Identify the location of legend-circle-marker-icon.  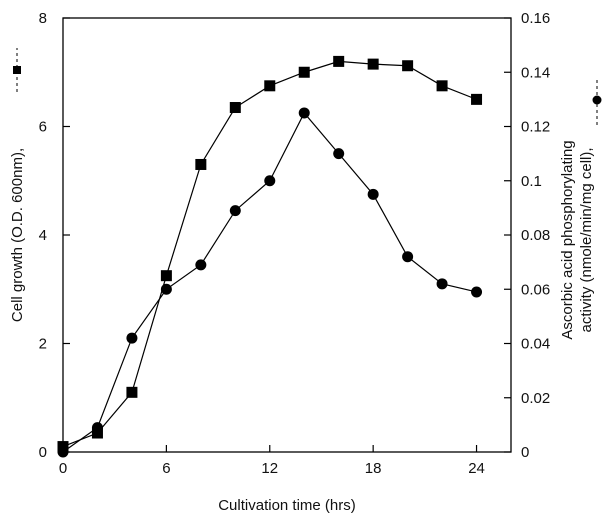
(597, 100).